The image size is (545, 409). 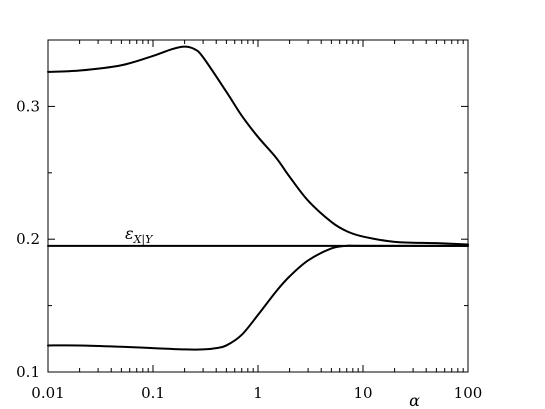 I want to click on eps-annotation: εX|Y, so click(x=139, y=235).